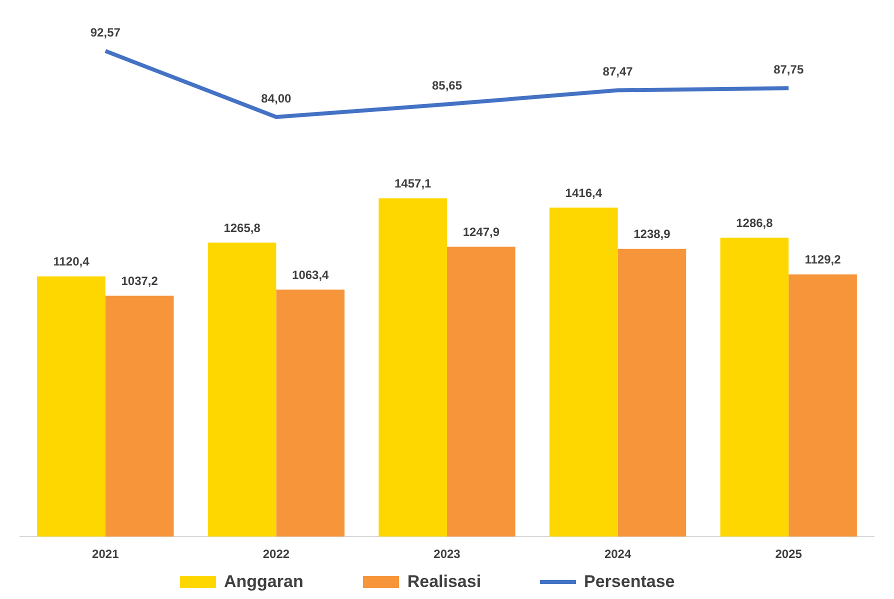 The height and width of the screenshot is (599, 894). Describe the element at coordinates (823, 259) in the screenshot. I see `data-label: 1129,2` at that location.